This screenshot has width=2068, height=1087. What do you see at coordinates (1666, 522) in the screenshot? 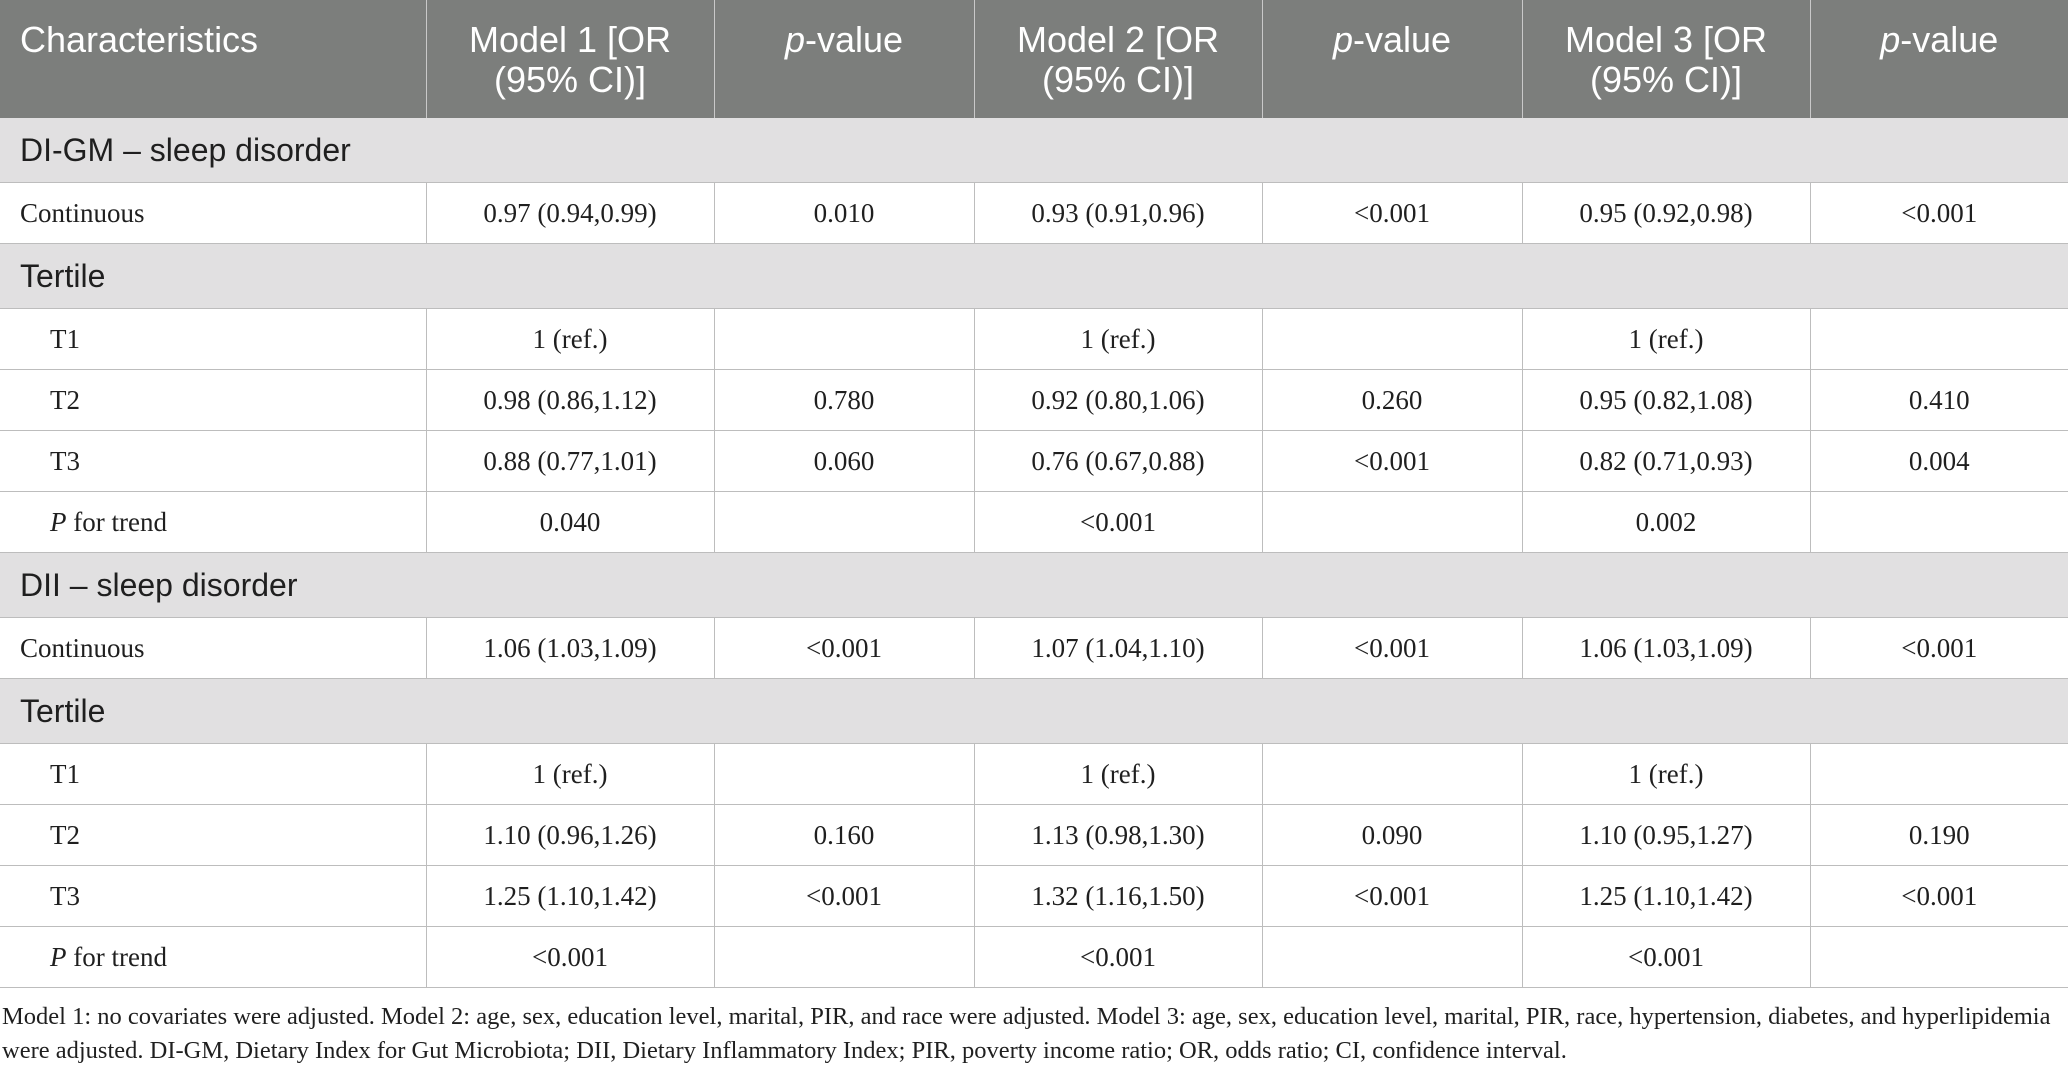
I see `table-cell: 0.002` at bounding box center [1666, 522].